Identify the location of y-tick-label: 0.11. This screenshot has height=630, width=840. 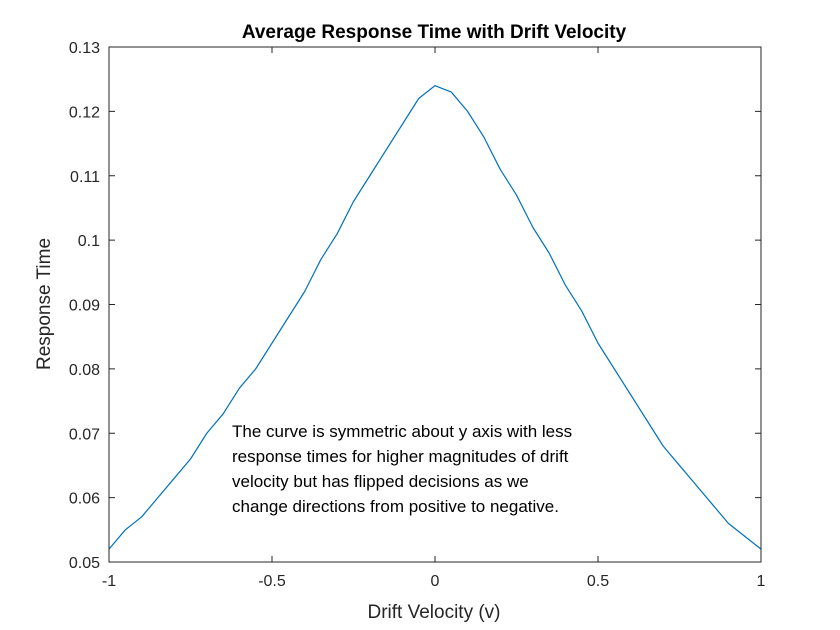
(85, 177).